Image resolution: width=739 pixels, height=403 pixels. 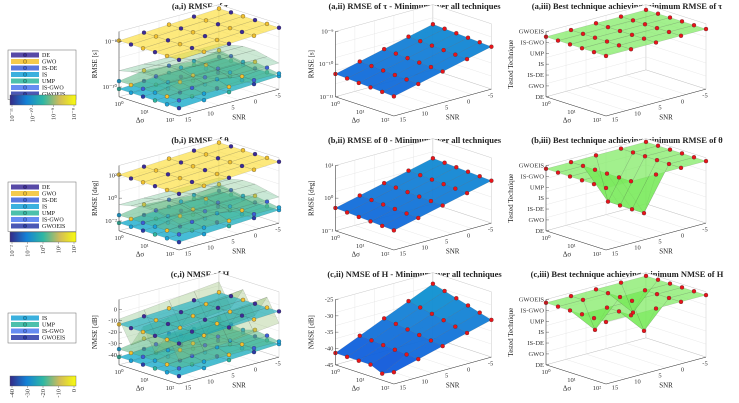 I want to click on z-tick-label: DE, so click(x=539, y=97).